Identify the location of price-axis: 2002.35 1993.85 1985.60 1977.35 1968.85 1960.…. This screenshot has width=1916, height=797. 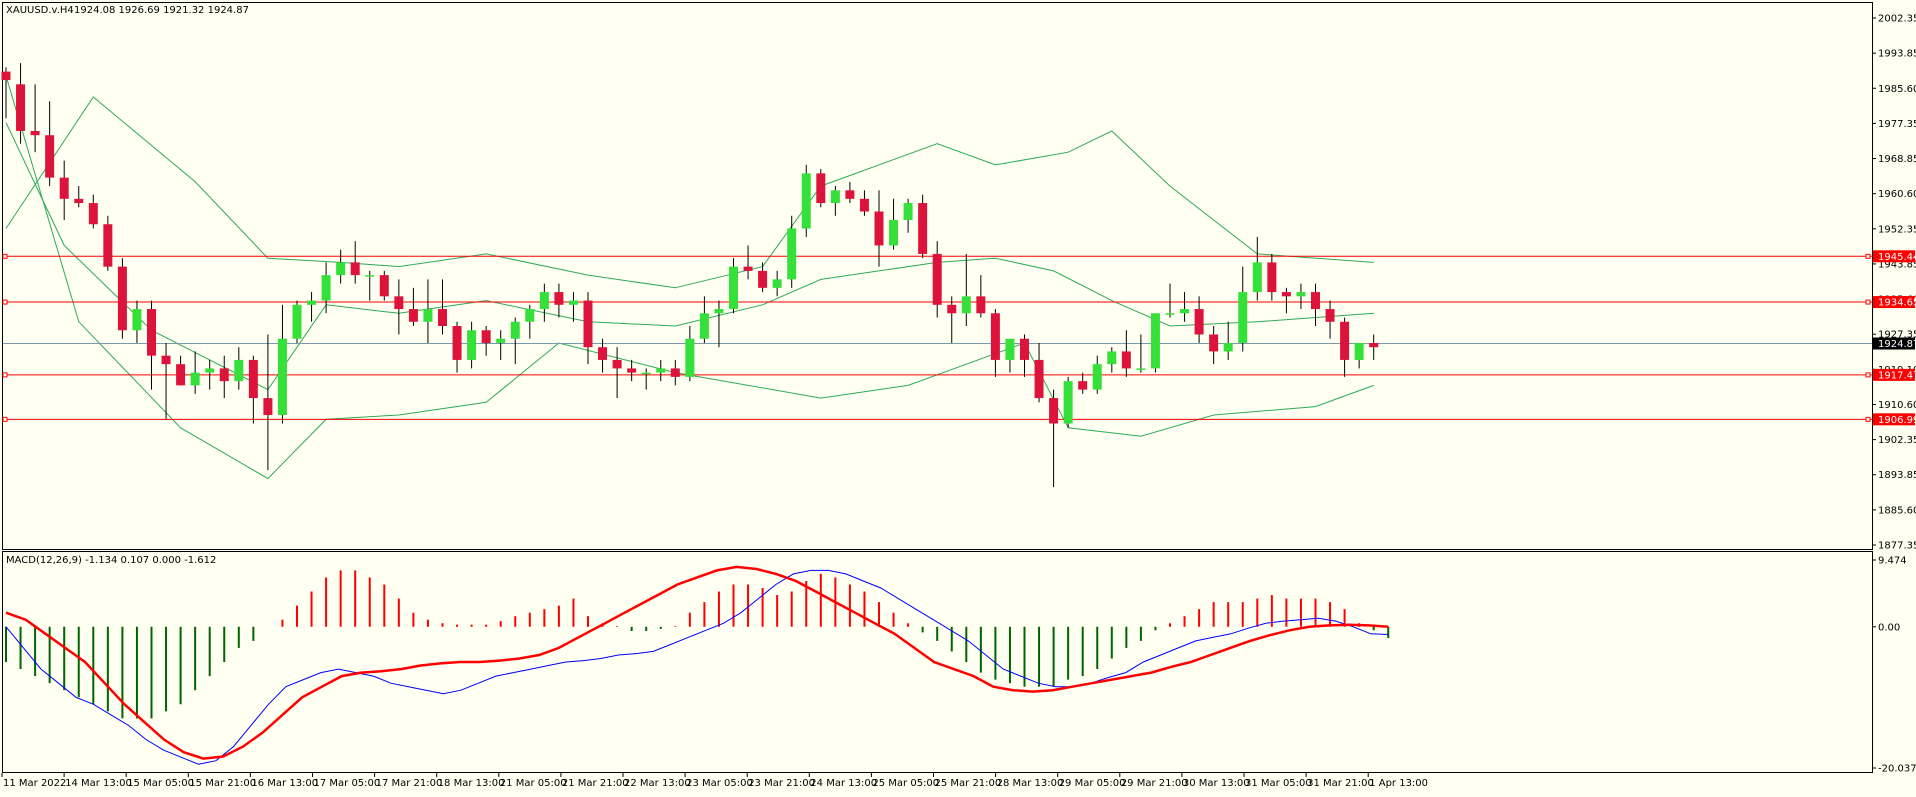
(1894, 283).